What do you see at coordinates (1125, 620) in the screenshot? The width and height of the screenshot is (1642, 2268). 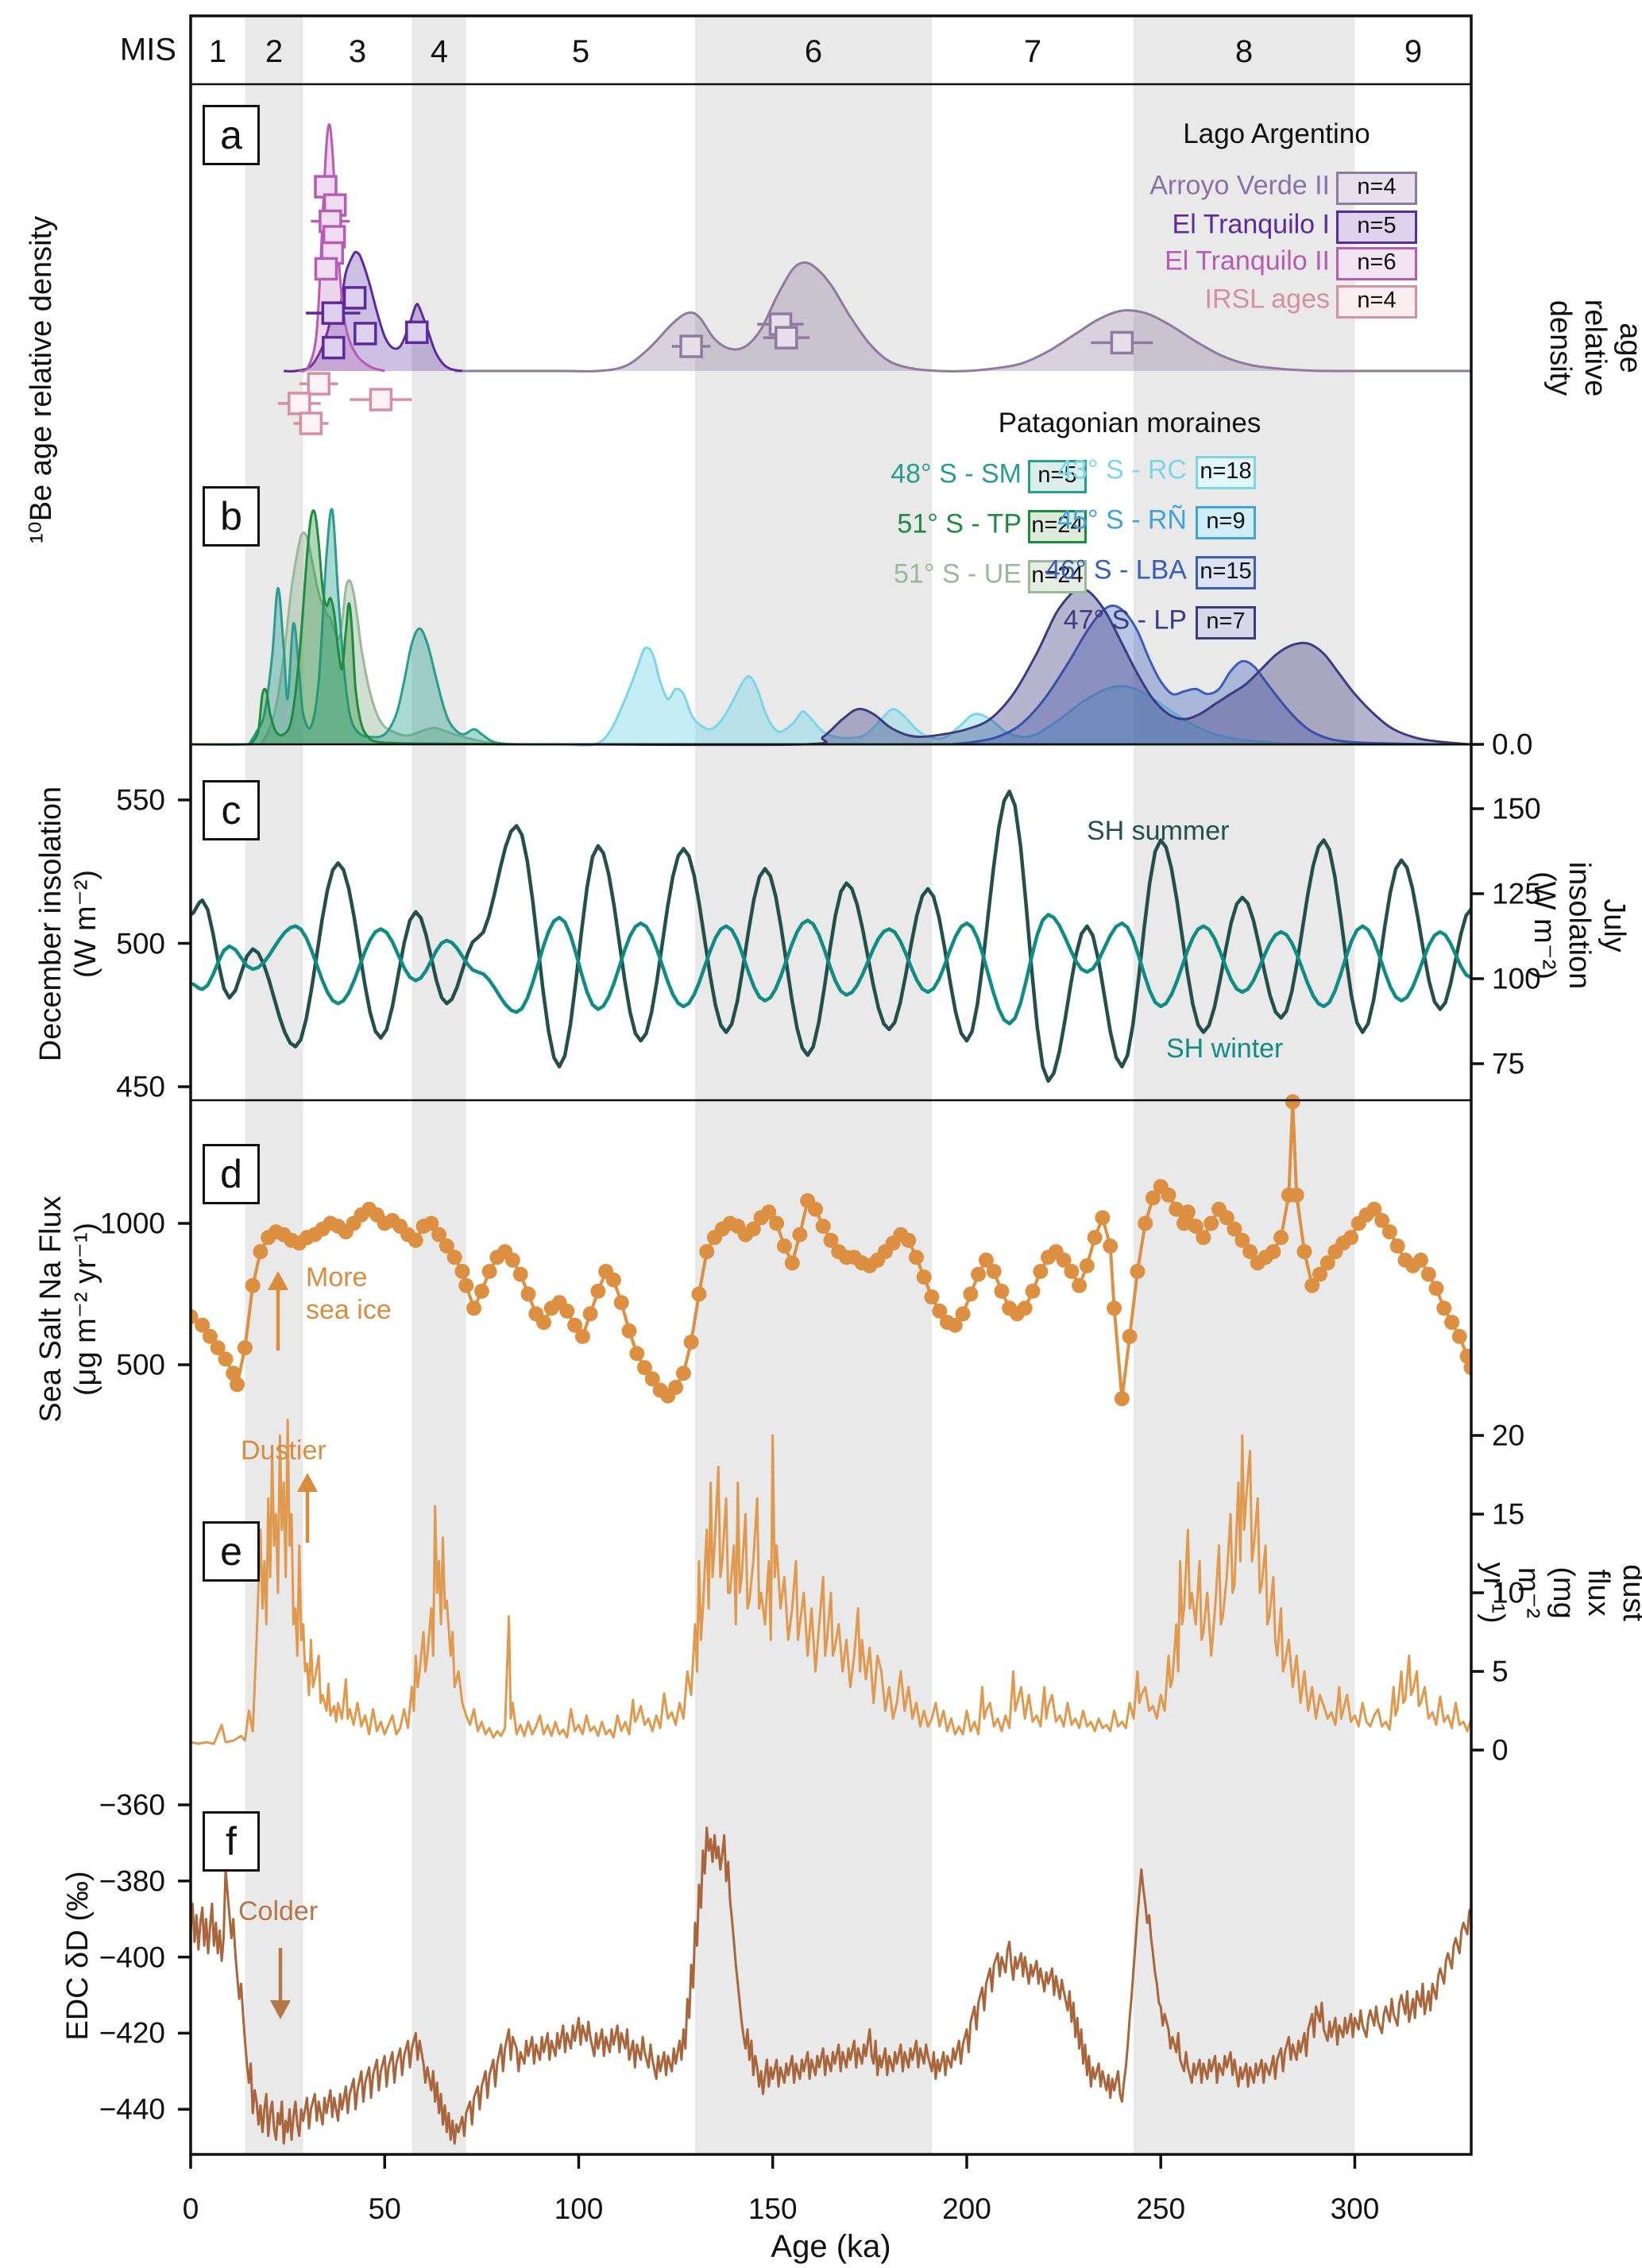 I see `moraines-legend-label-lp: 47° S - LP` at bounding box center [1125, 620].